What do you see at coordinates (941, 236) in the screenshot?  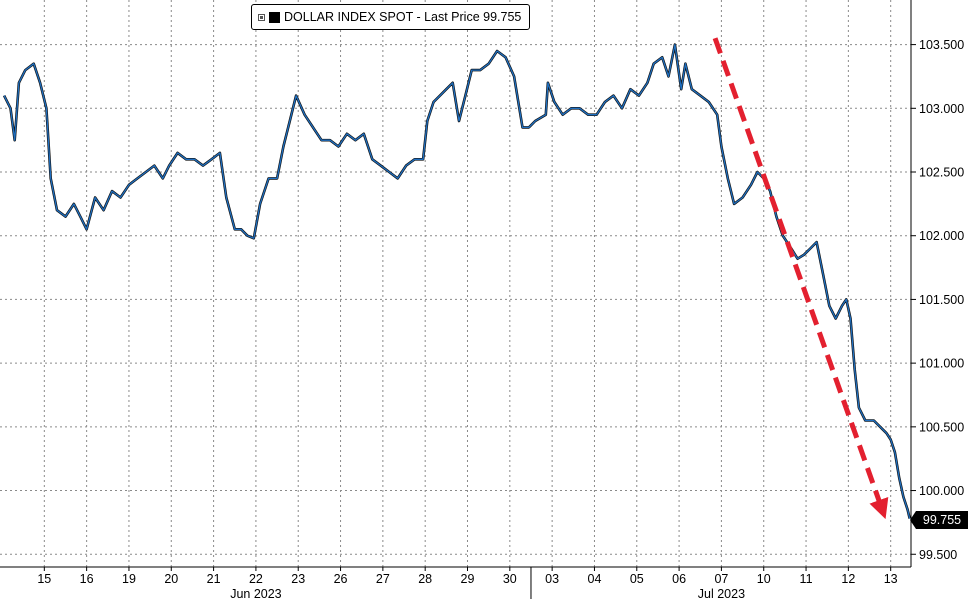 I see `y-tick-label: 102.000` at bounding box center [941, 236].